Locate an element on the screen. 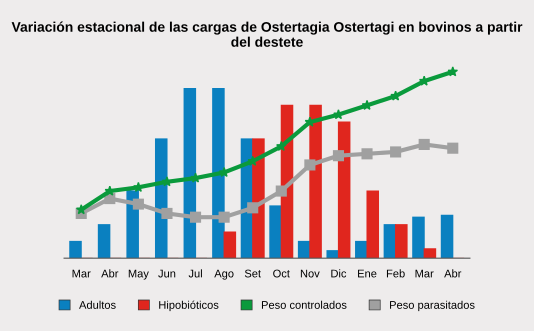 The image size is (534, 331). x-tick-label: Ago is located at coordinates (224, 275).